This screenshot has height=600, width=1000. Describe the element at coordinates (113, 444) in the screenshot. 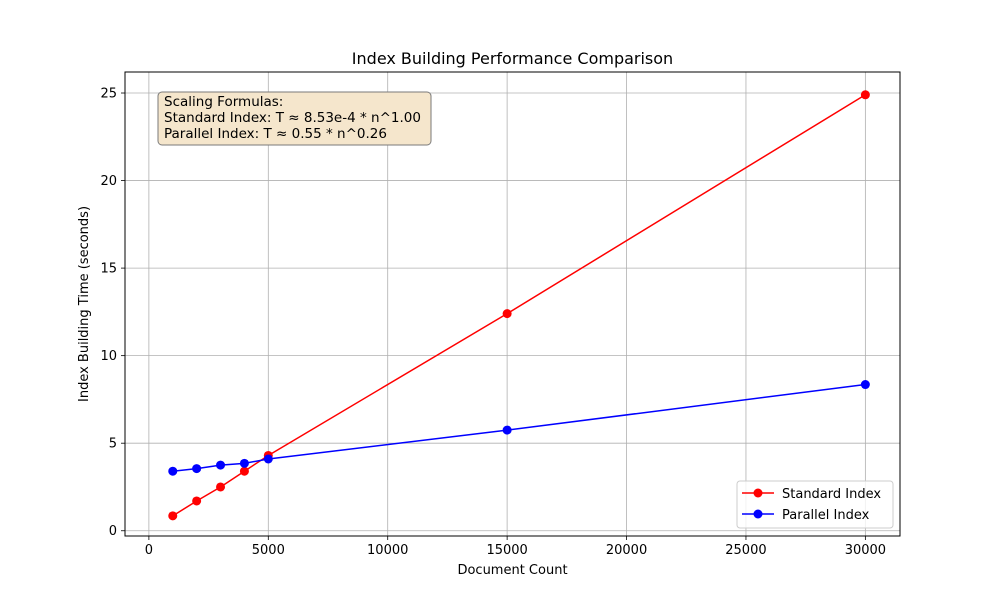

I see `y-tick-label: 5` at that location.